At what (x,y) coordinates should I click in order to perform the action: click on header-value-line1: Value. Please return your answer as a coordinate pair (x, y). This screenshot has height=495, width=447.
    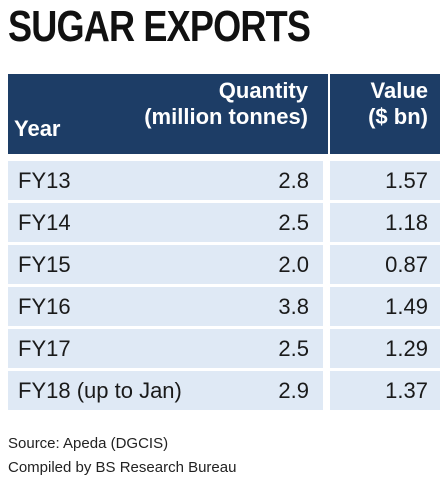
    Looking at the image, I should click on (399, 90).